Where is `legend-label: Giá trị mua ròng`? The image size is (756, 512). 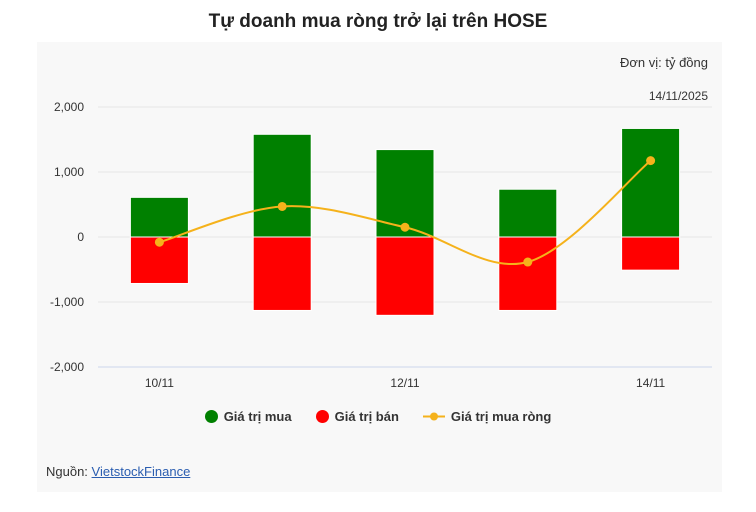 legend-label: Giá trị mua ròng is located at coordinates (501, 416).